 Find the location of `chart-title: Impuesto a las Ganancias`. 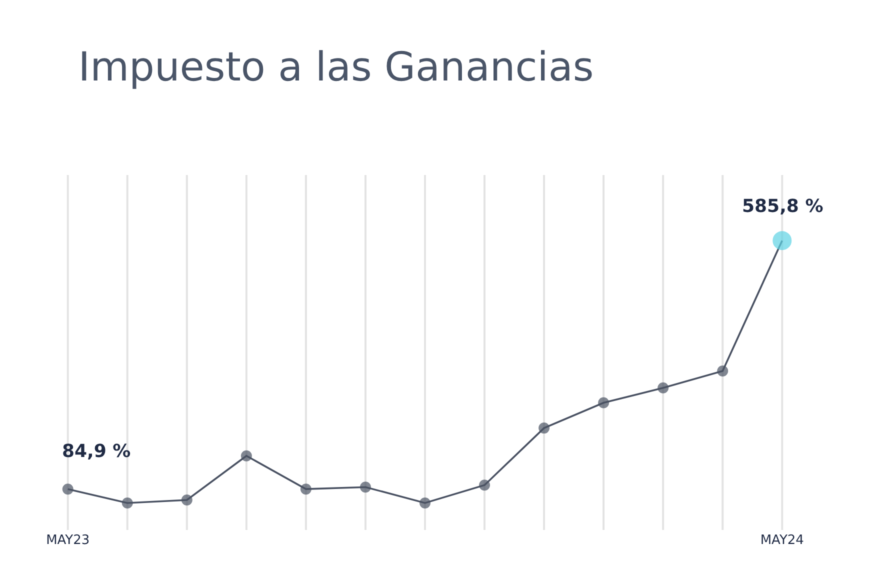

chart-title: Impuesto a las Ganancias is located at coordinates (336, 67).